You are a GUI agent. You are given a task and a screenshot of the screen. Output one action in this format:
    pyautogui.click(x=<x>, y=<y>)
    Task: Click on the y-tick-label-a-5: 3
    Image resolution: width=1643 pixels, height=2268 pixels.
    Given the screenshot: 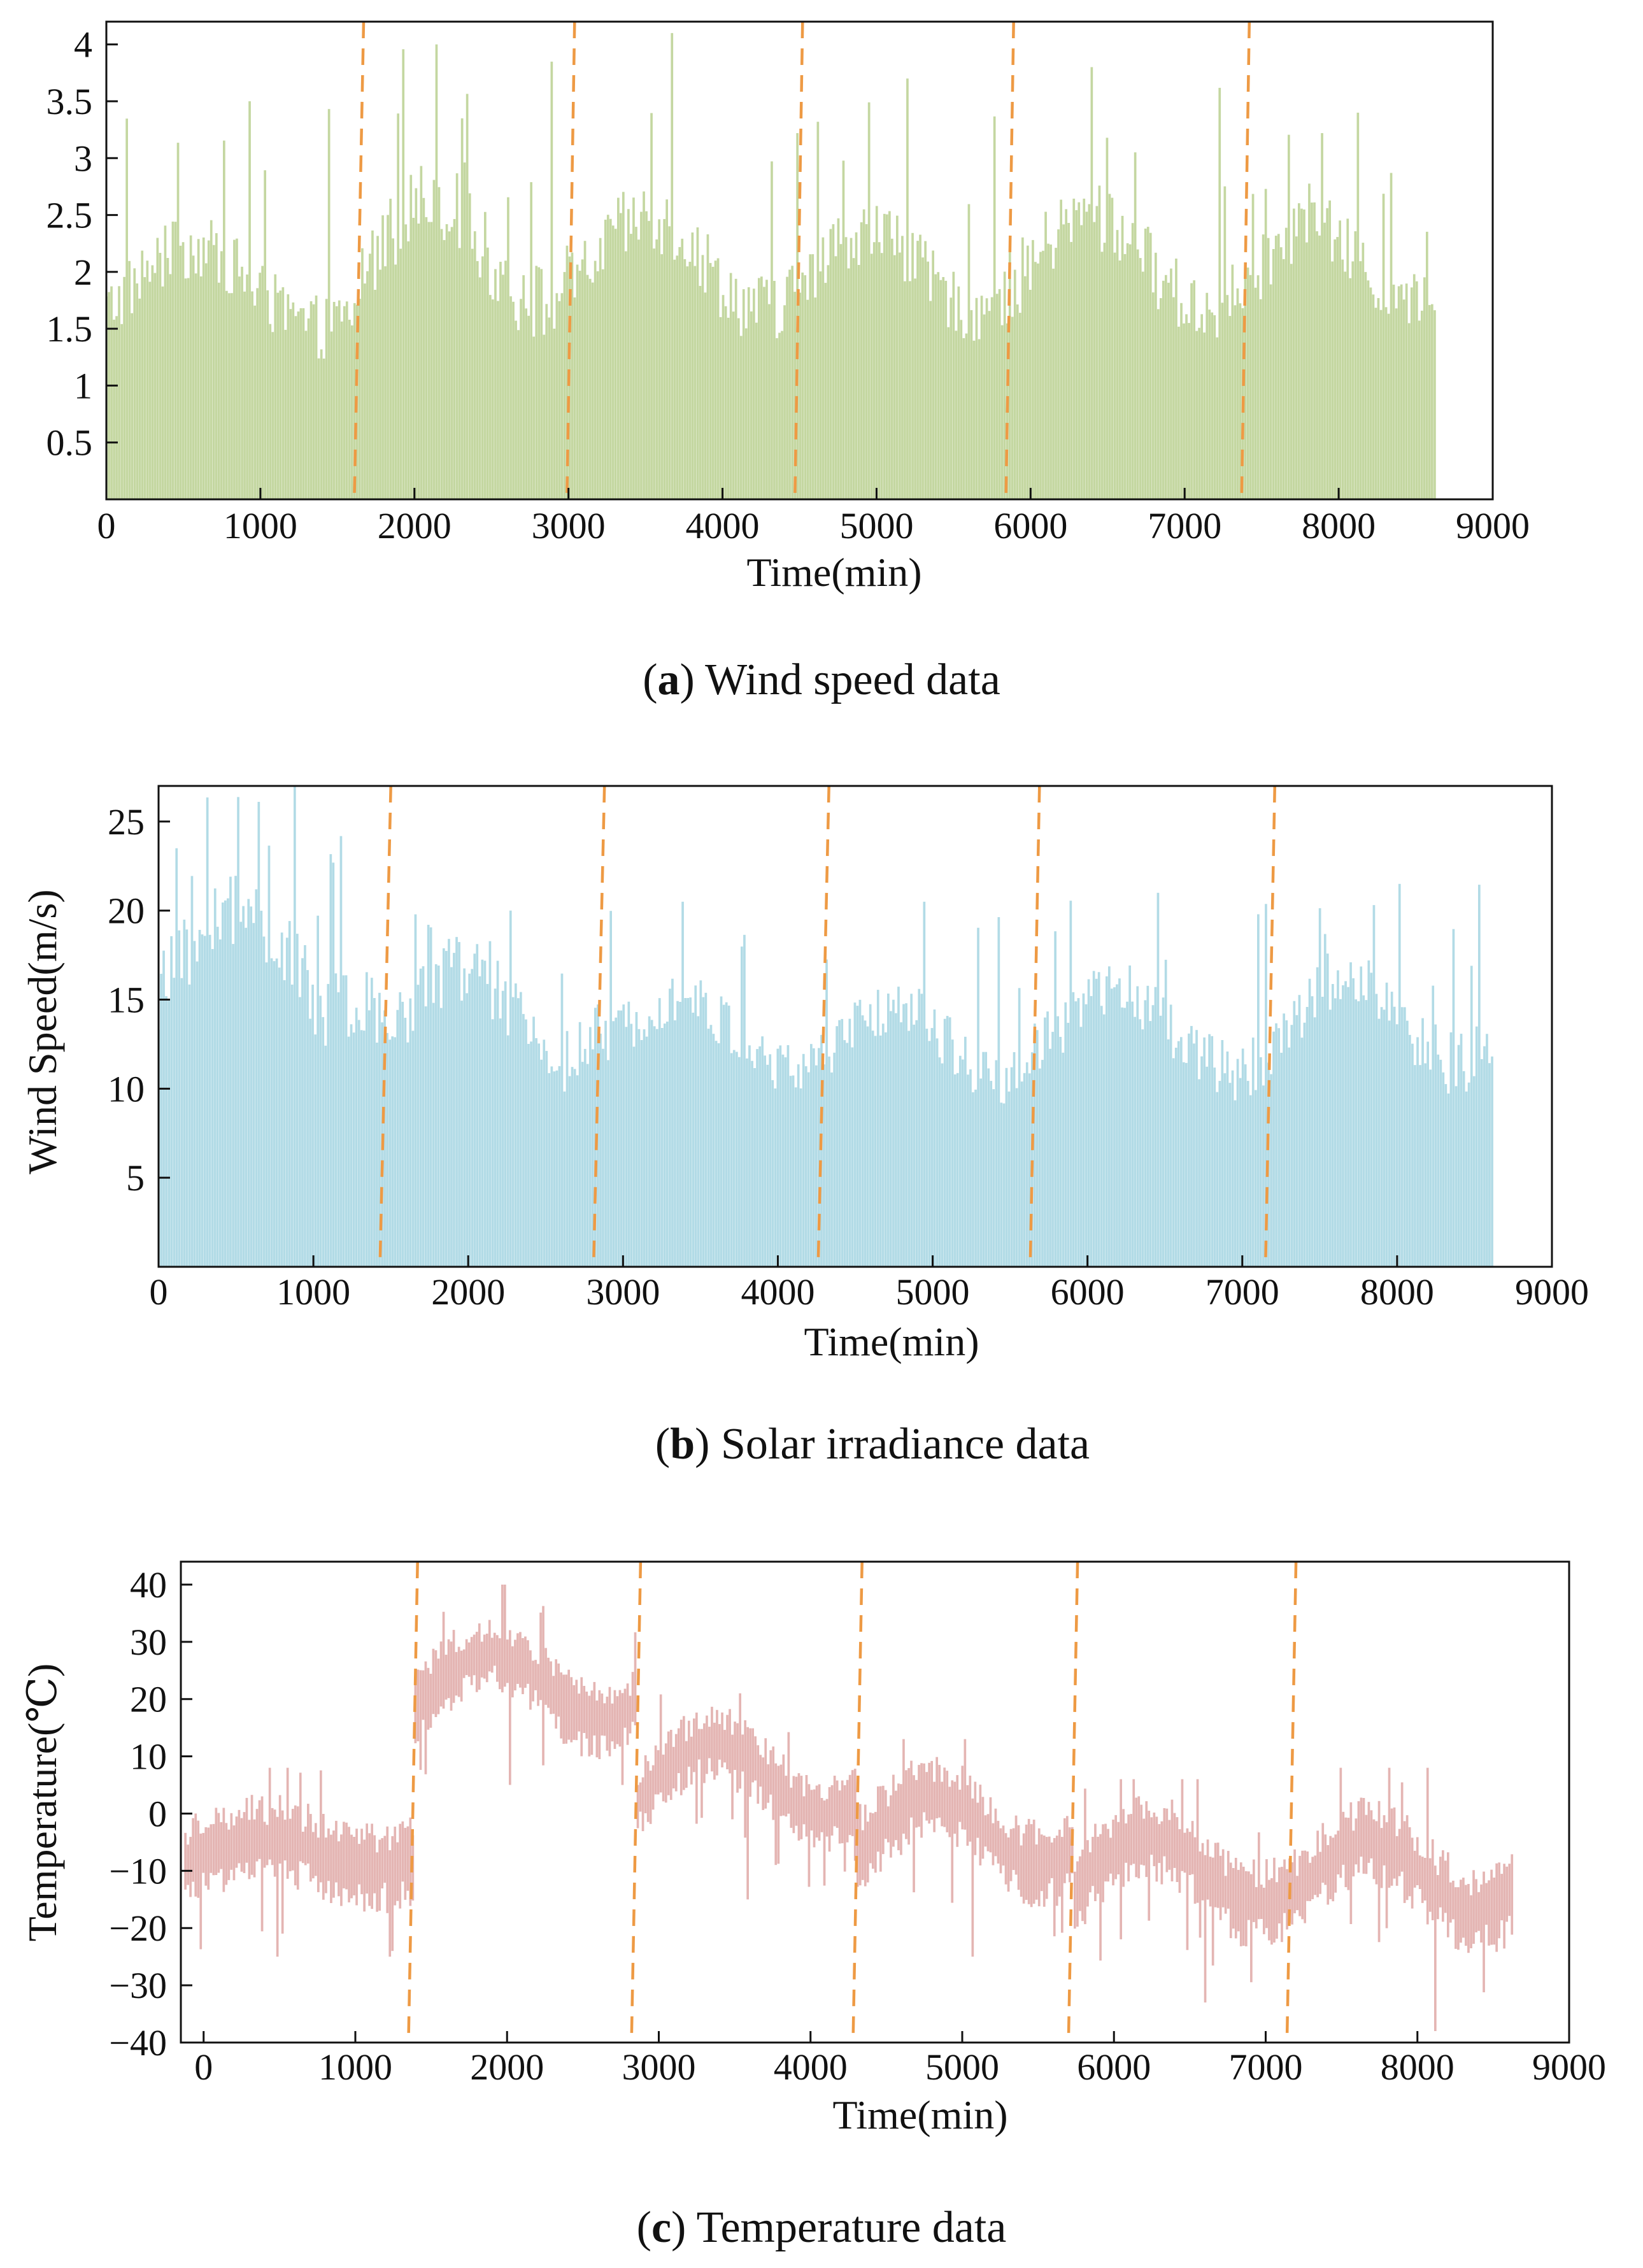 What is the action you would take?
    pyautogui.click(x=83, y=158)
    